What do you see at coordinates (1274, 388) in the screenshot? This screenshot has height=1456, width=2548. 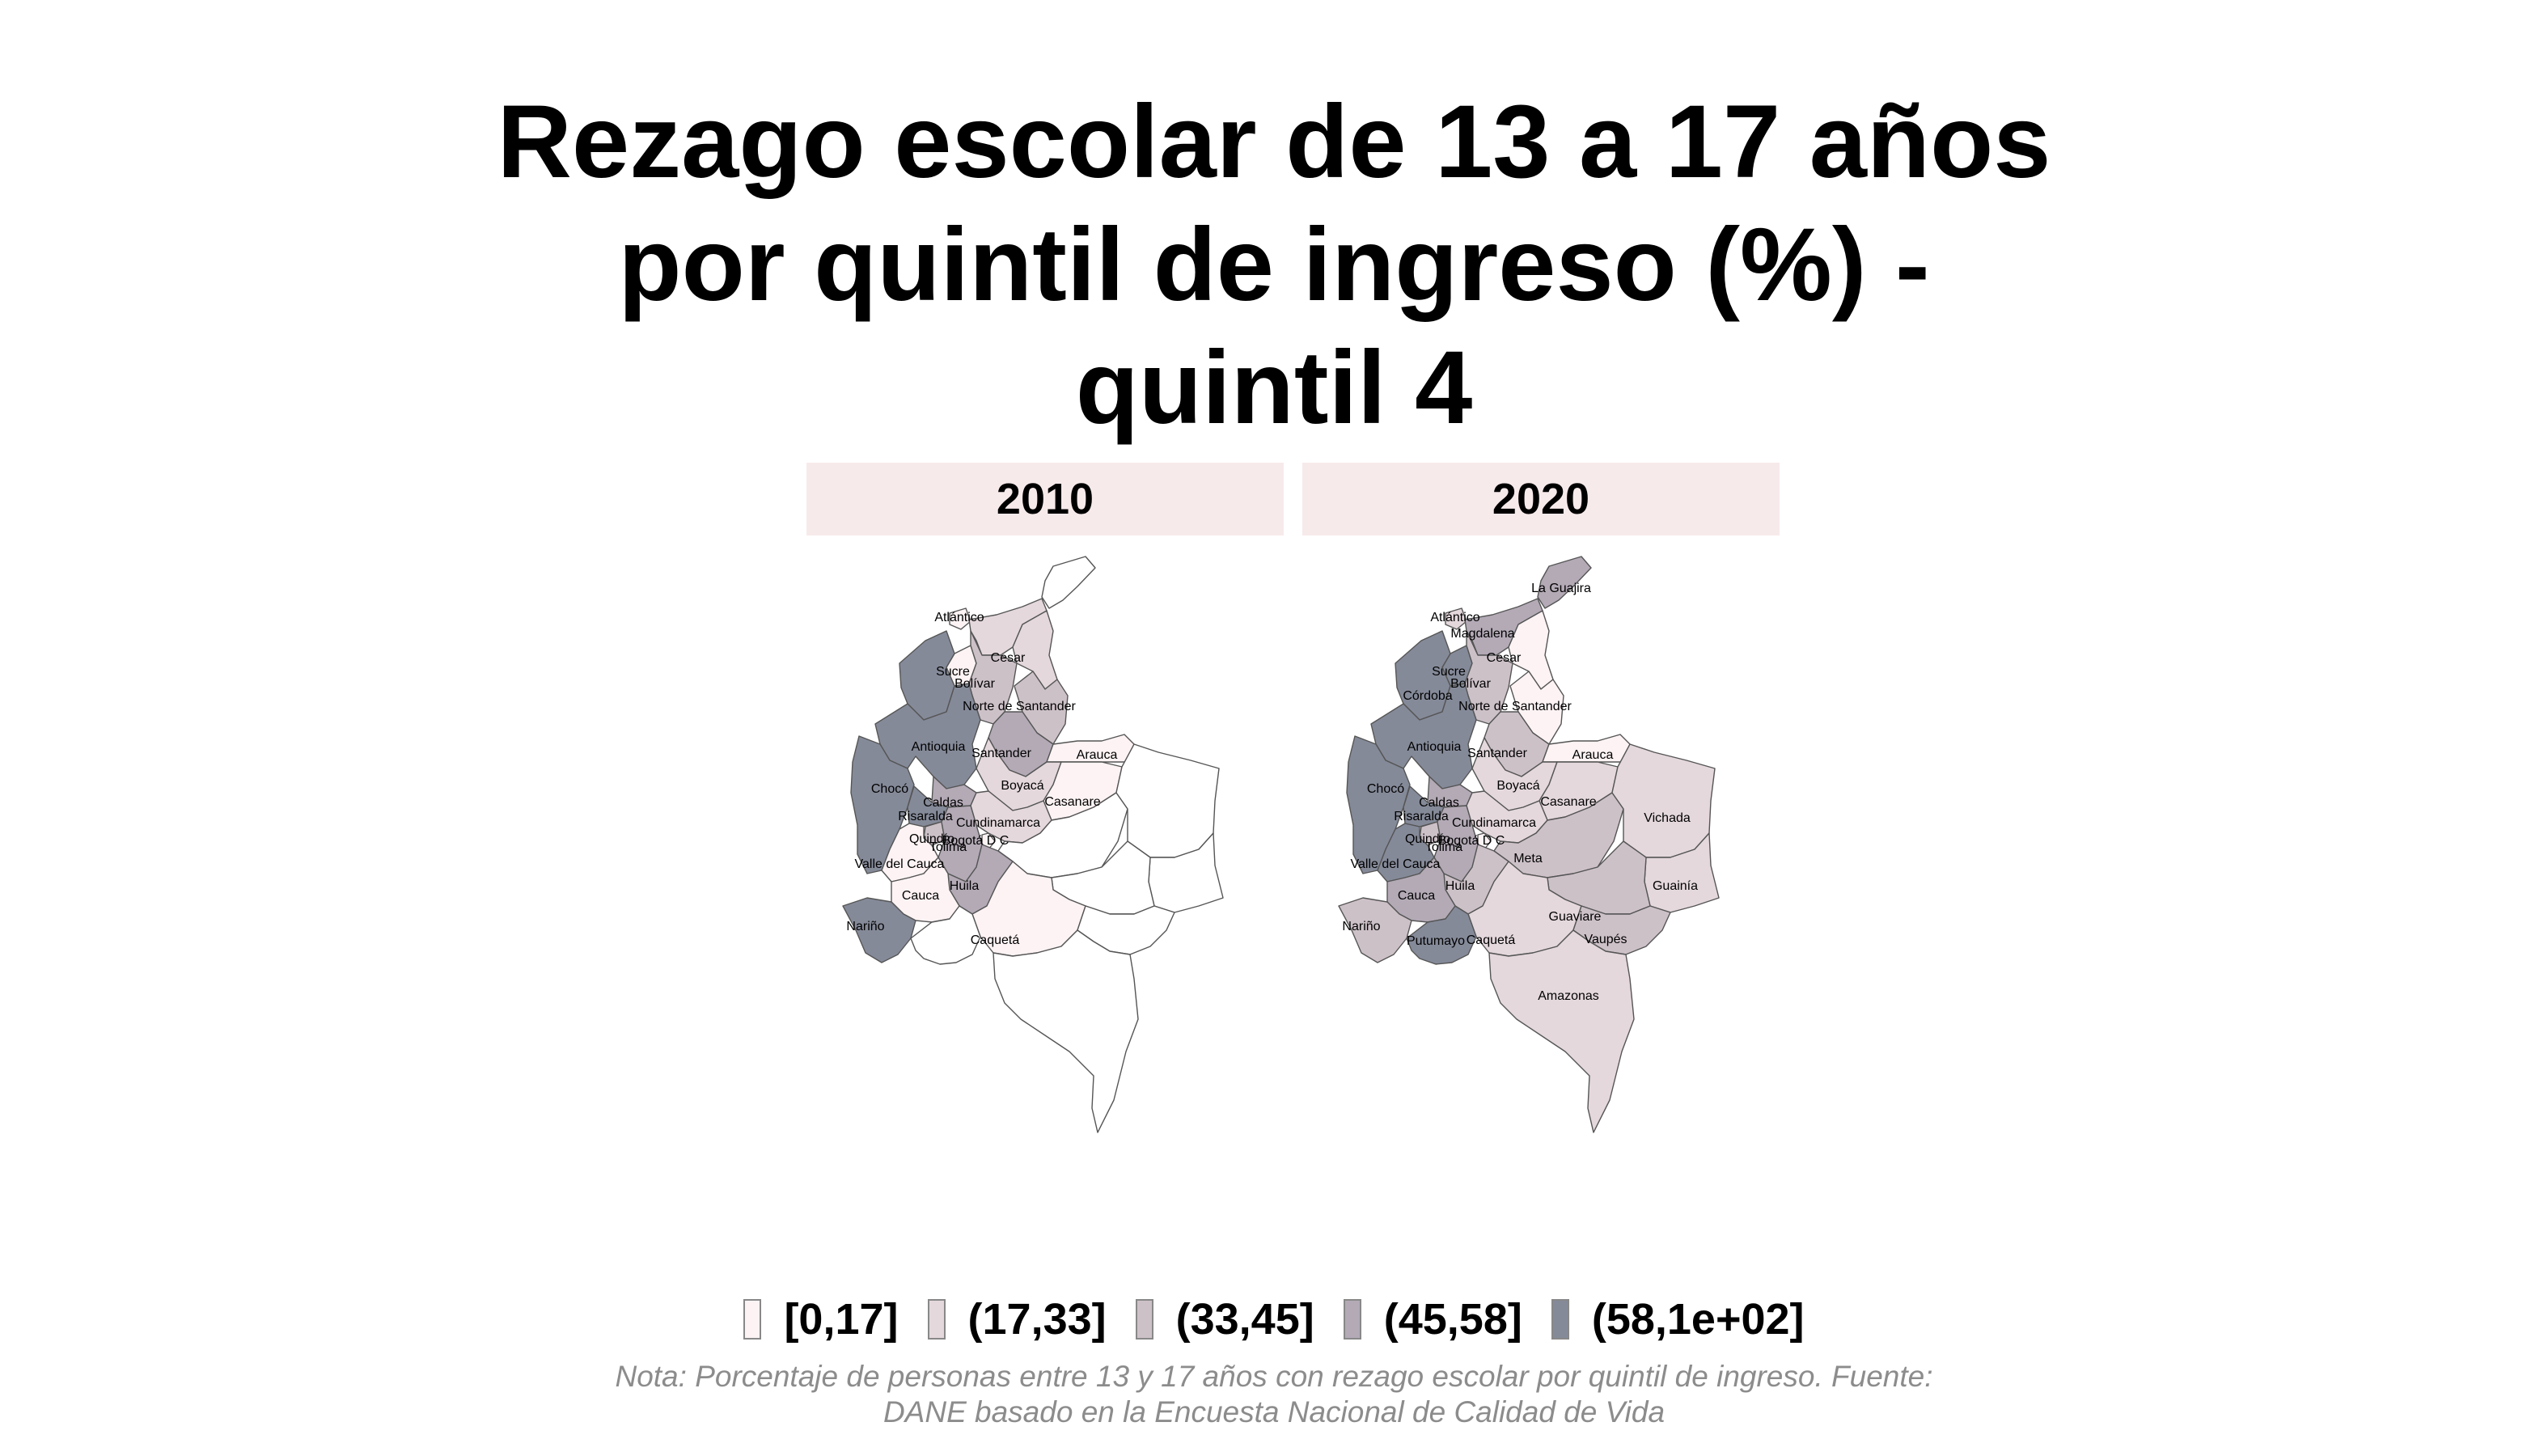 I see `title-line-3: quintil 4` at bounding box center [1274, 388].